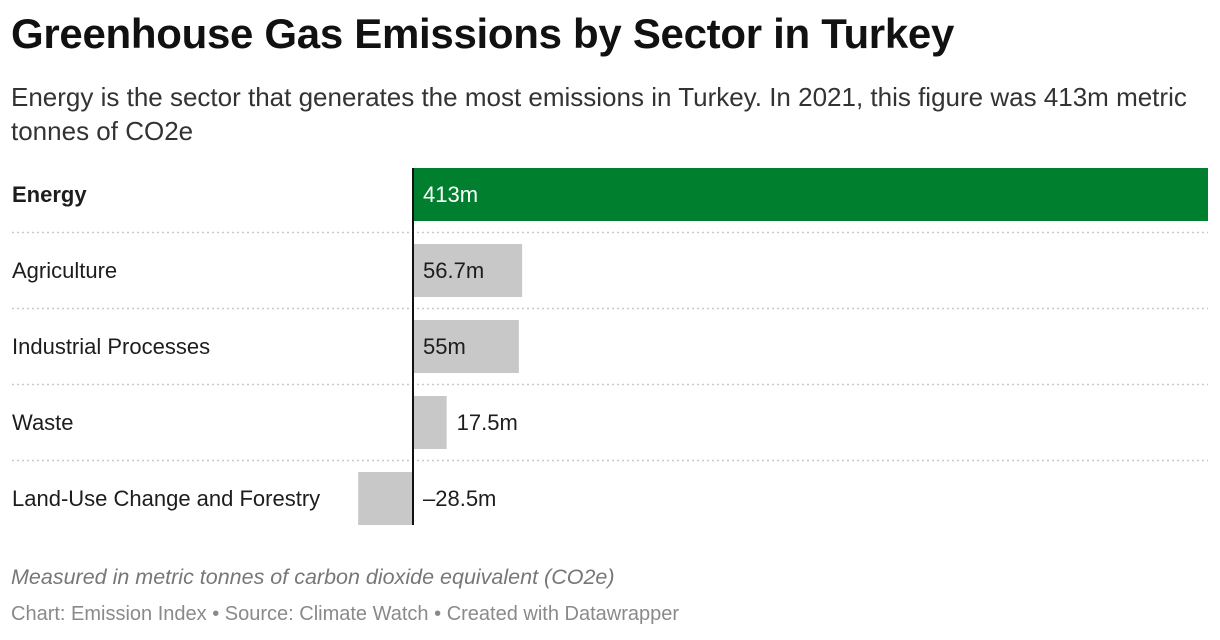  I want to click on value-label: –28.5m, so click(459, 498).